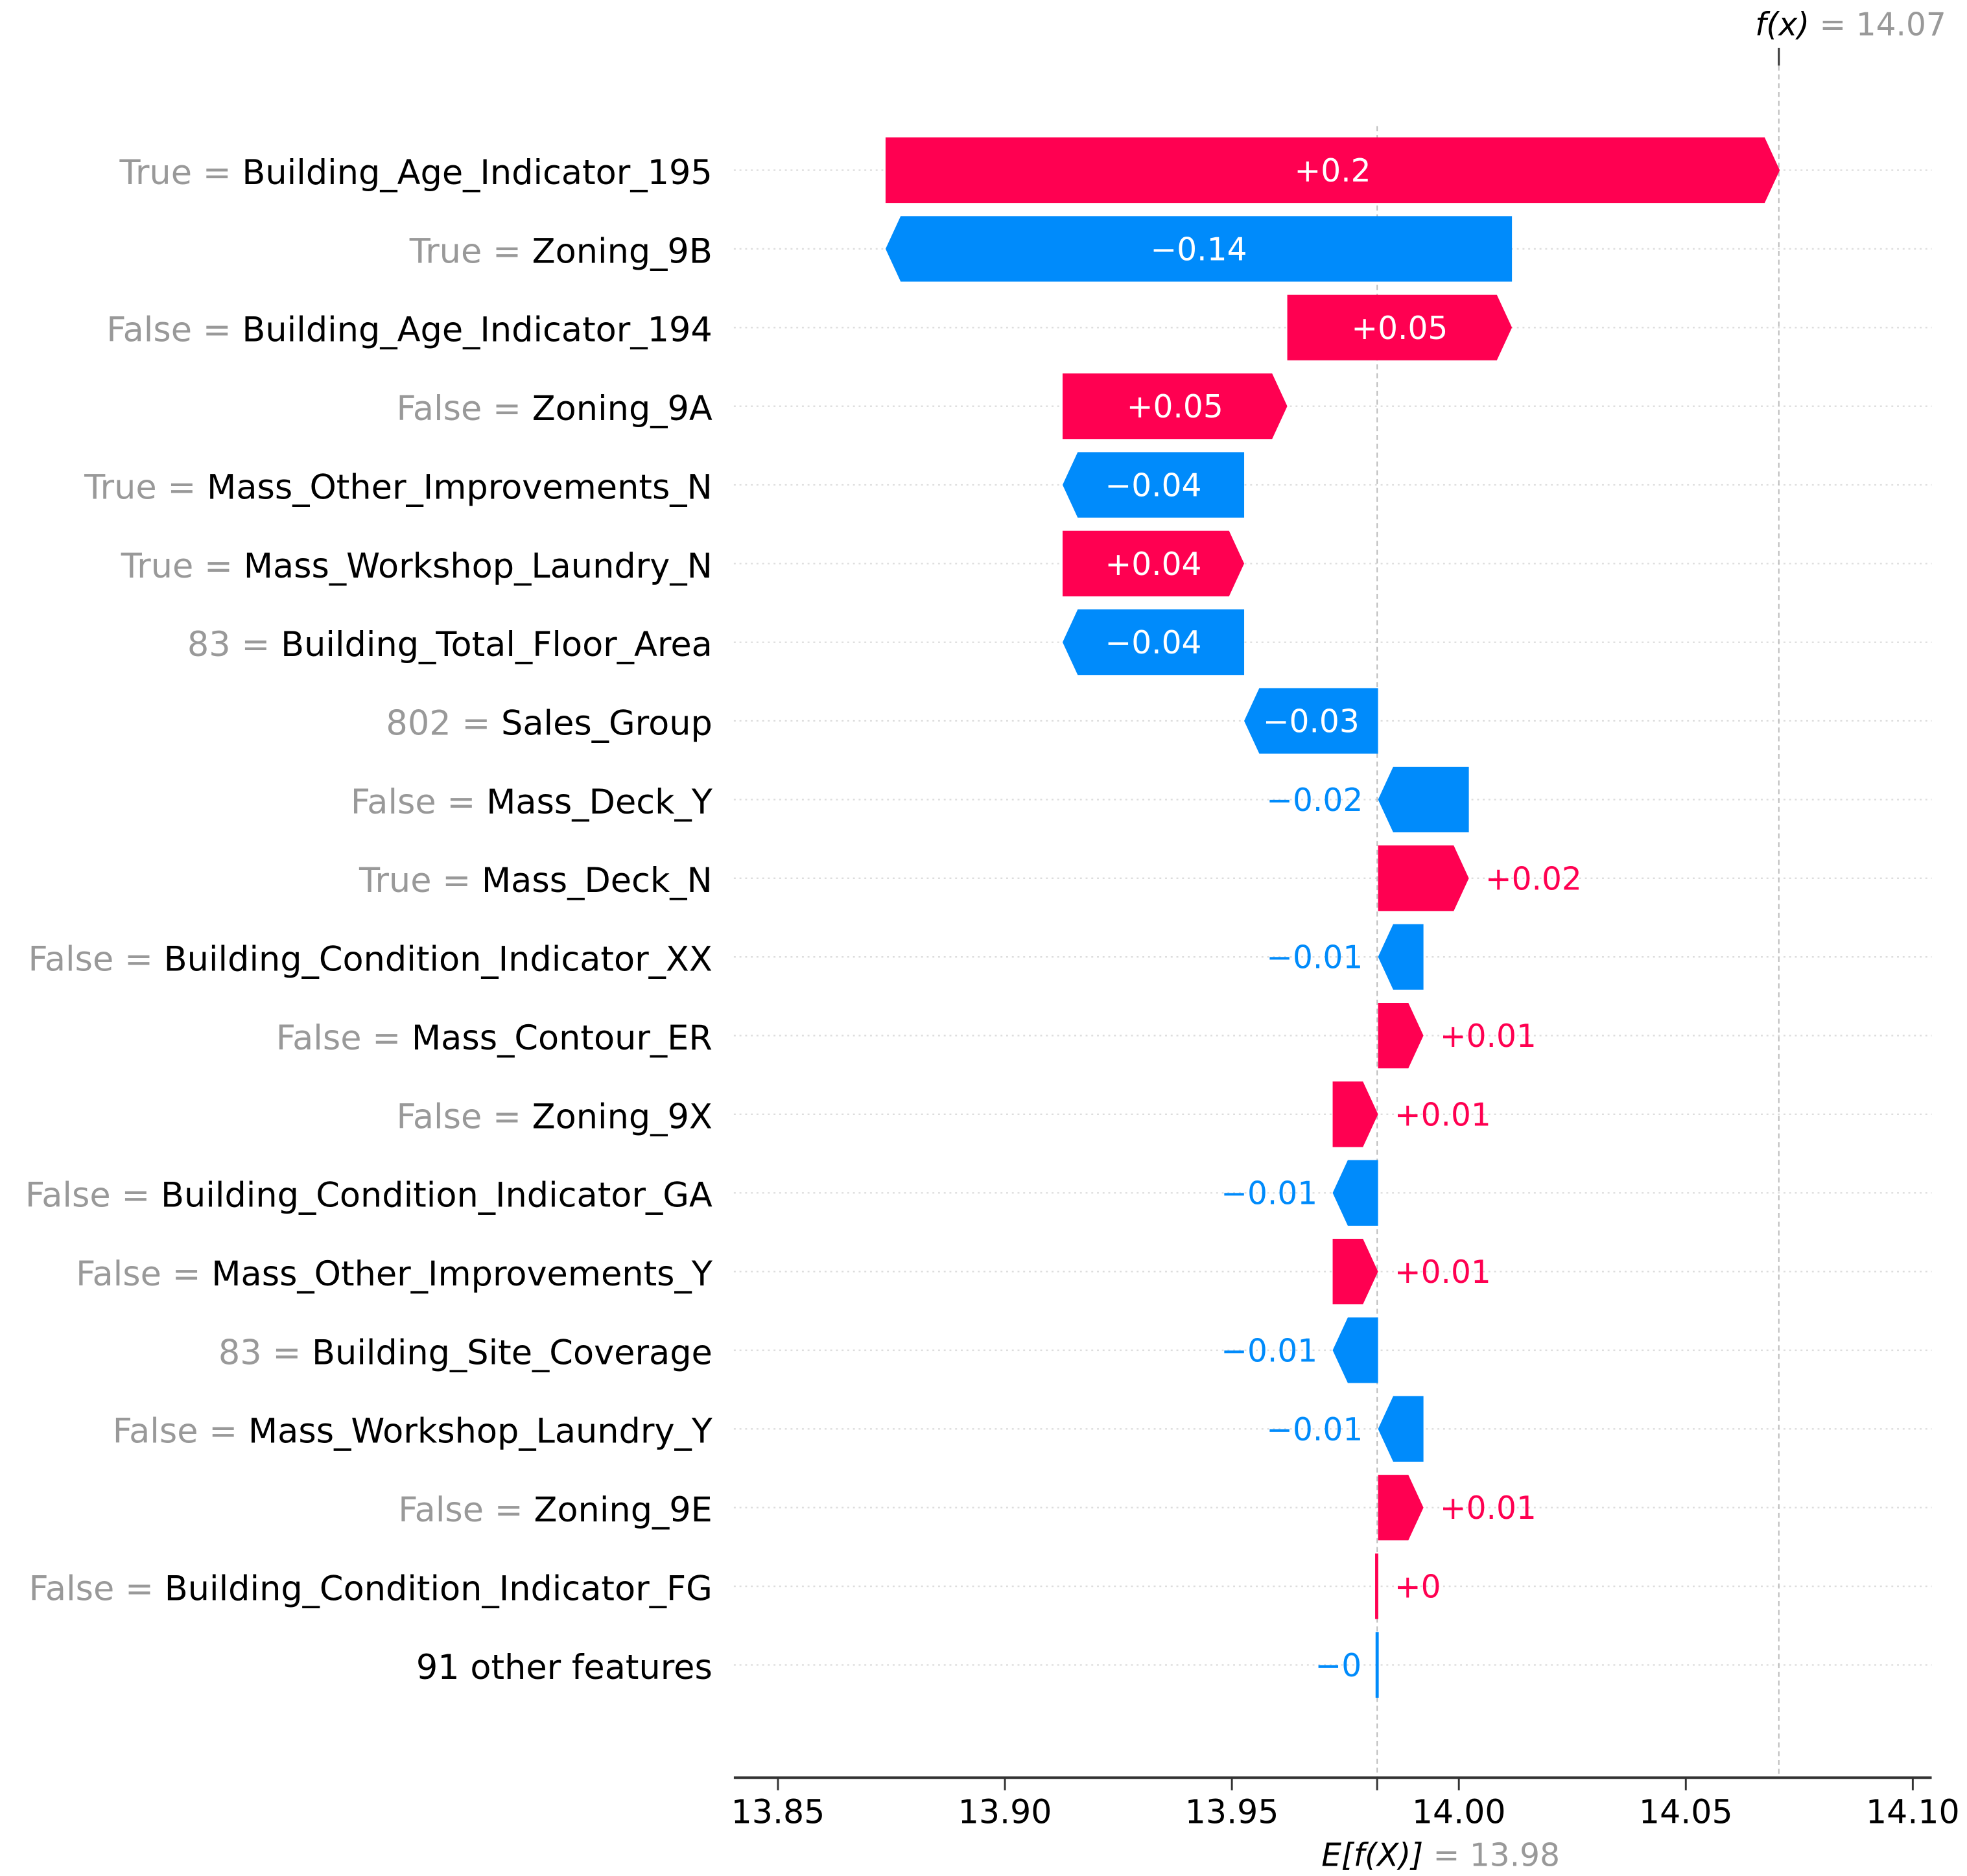  Describe the element at coordinates (497, 645) in the screenshot. I see `feature-name: Building_Total_Floor_Area` at that location.